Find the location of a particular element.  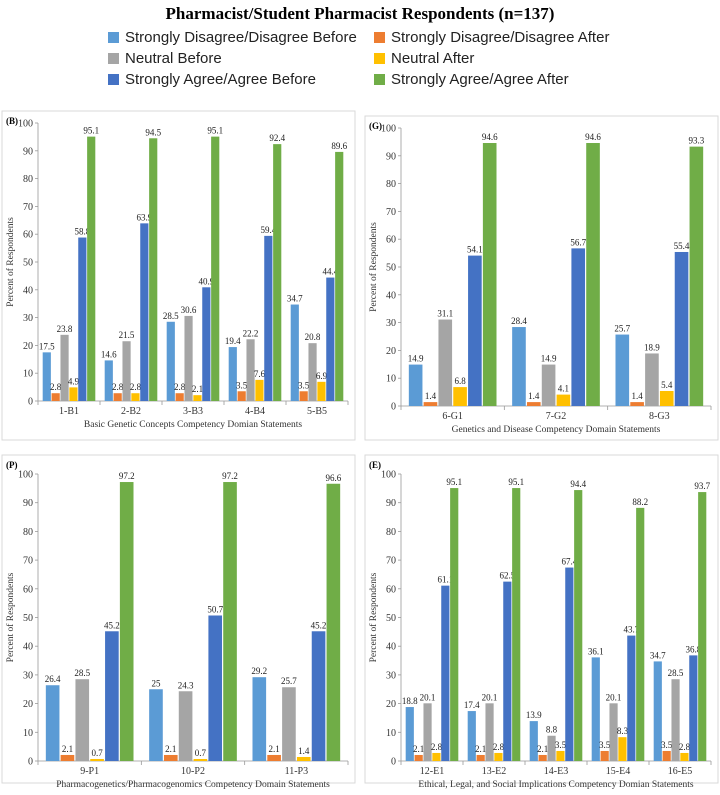

category-label: 15-E4 is located at coordinates (618, 771).